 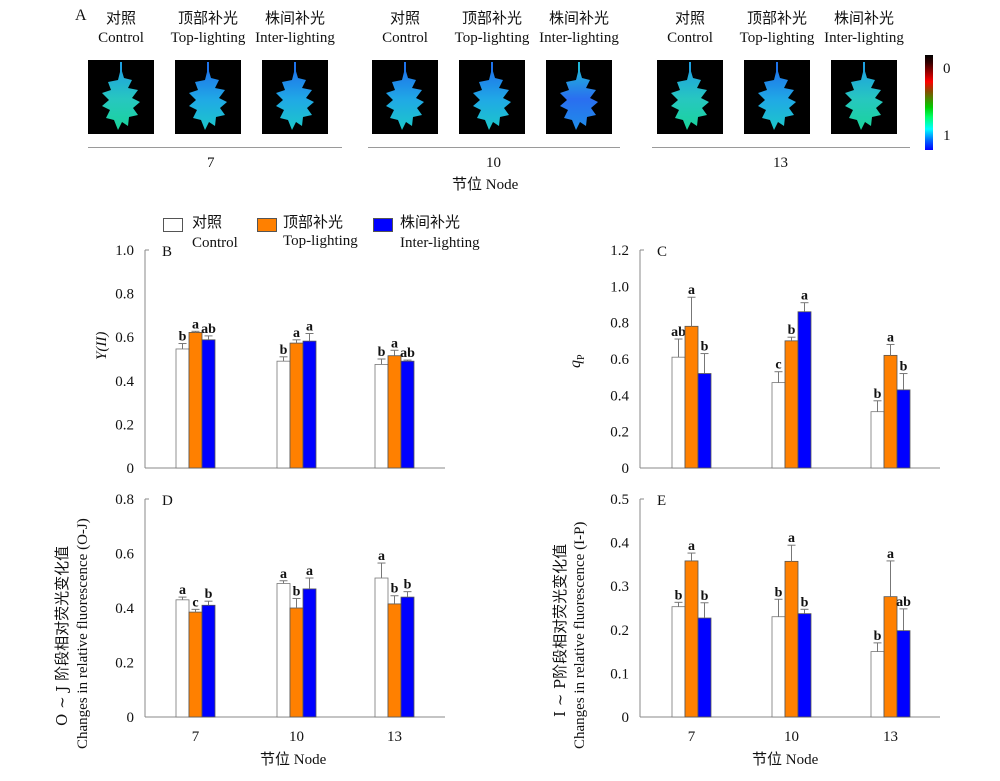 I want to click on y-tick-label: 1.0, so click(x=124, y=251).